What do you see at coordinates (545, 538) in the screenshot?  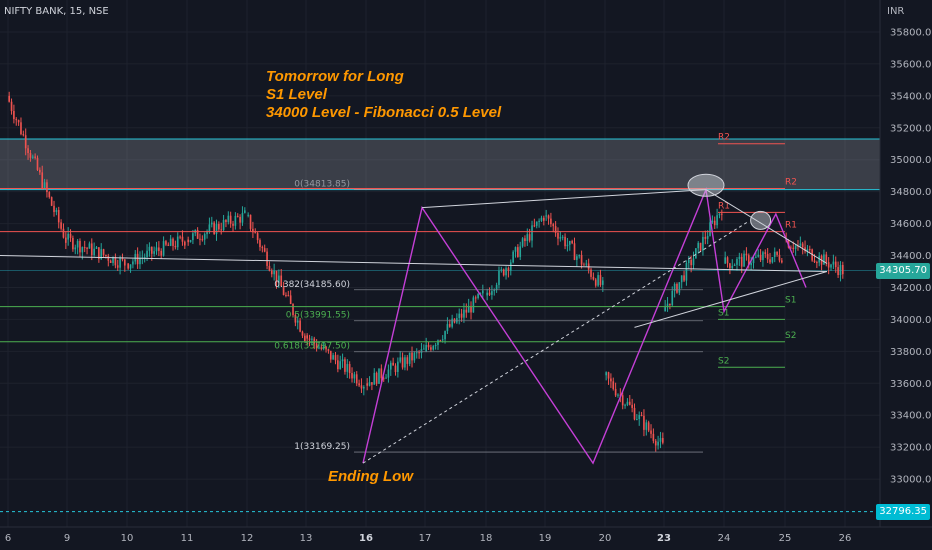 I see `x-tick-label: 19` at bounding box center [545, 538].